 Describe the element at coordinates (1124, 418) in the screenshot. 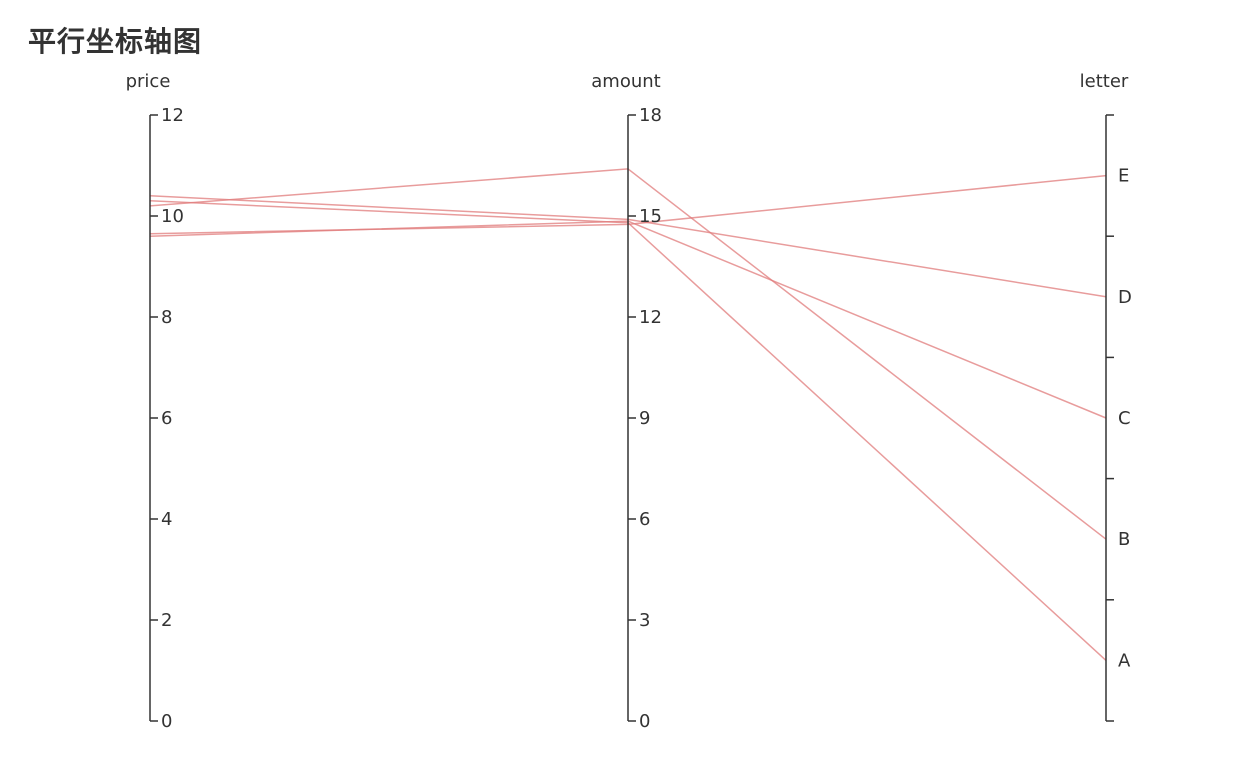

I see `tick-label: C` at that location.